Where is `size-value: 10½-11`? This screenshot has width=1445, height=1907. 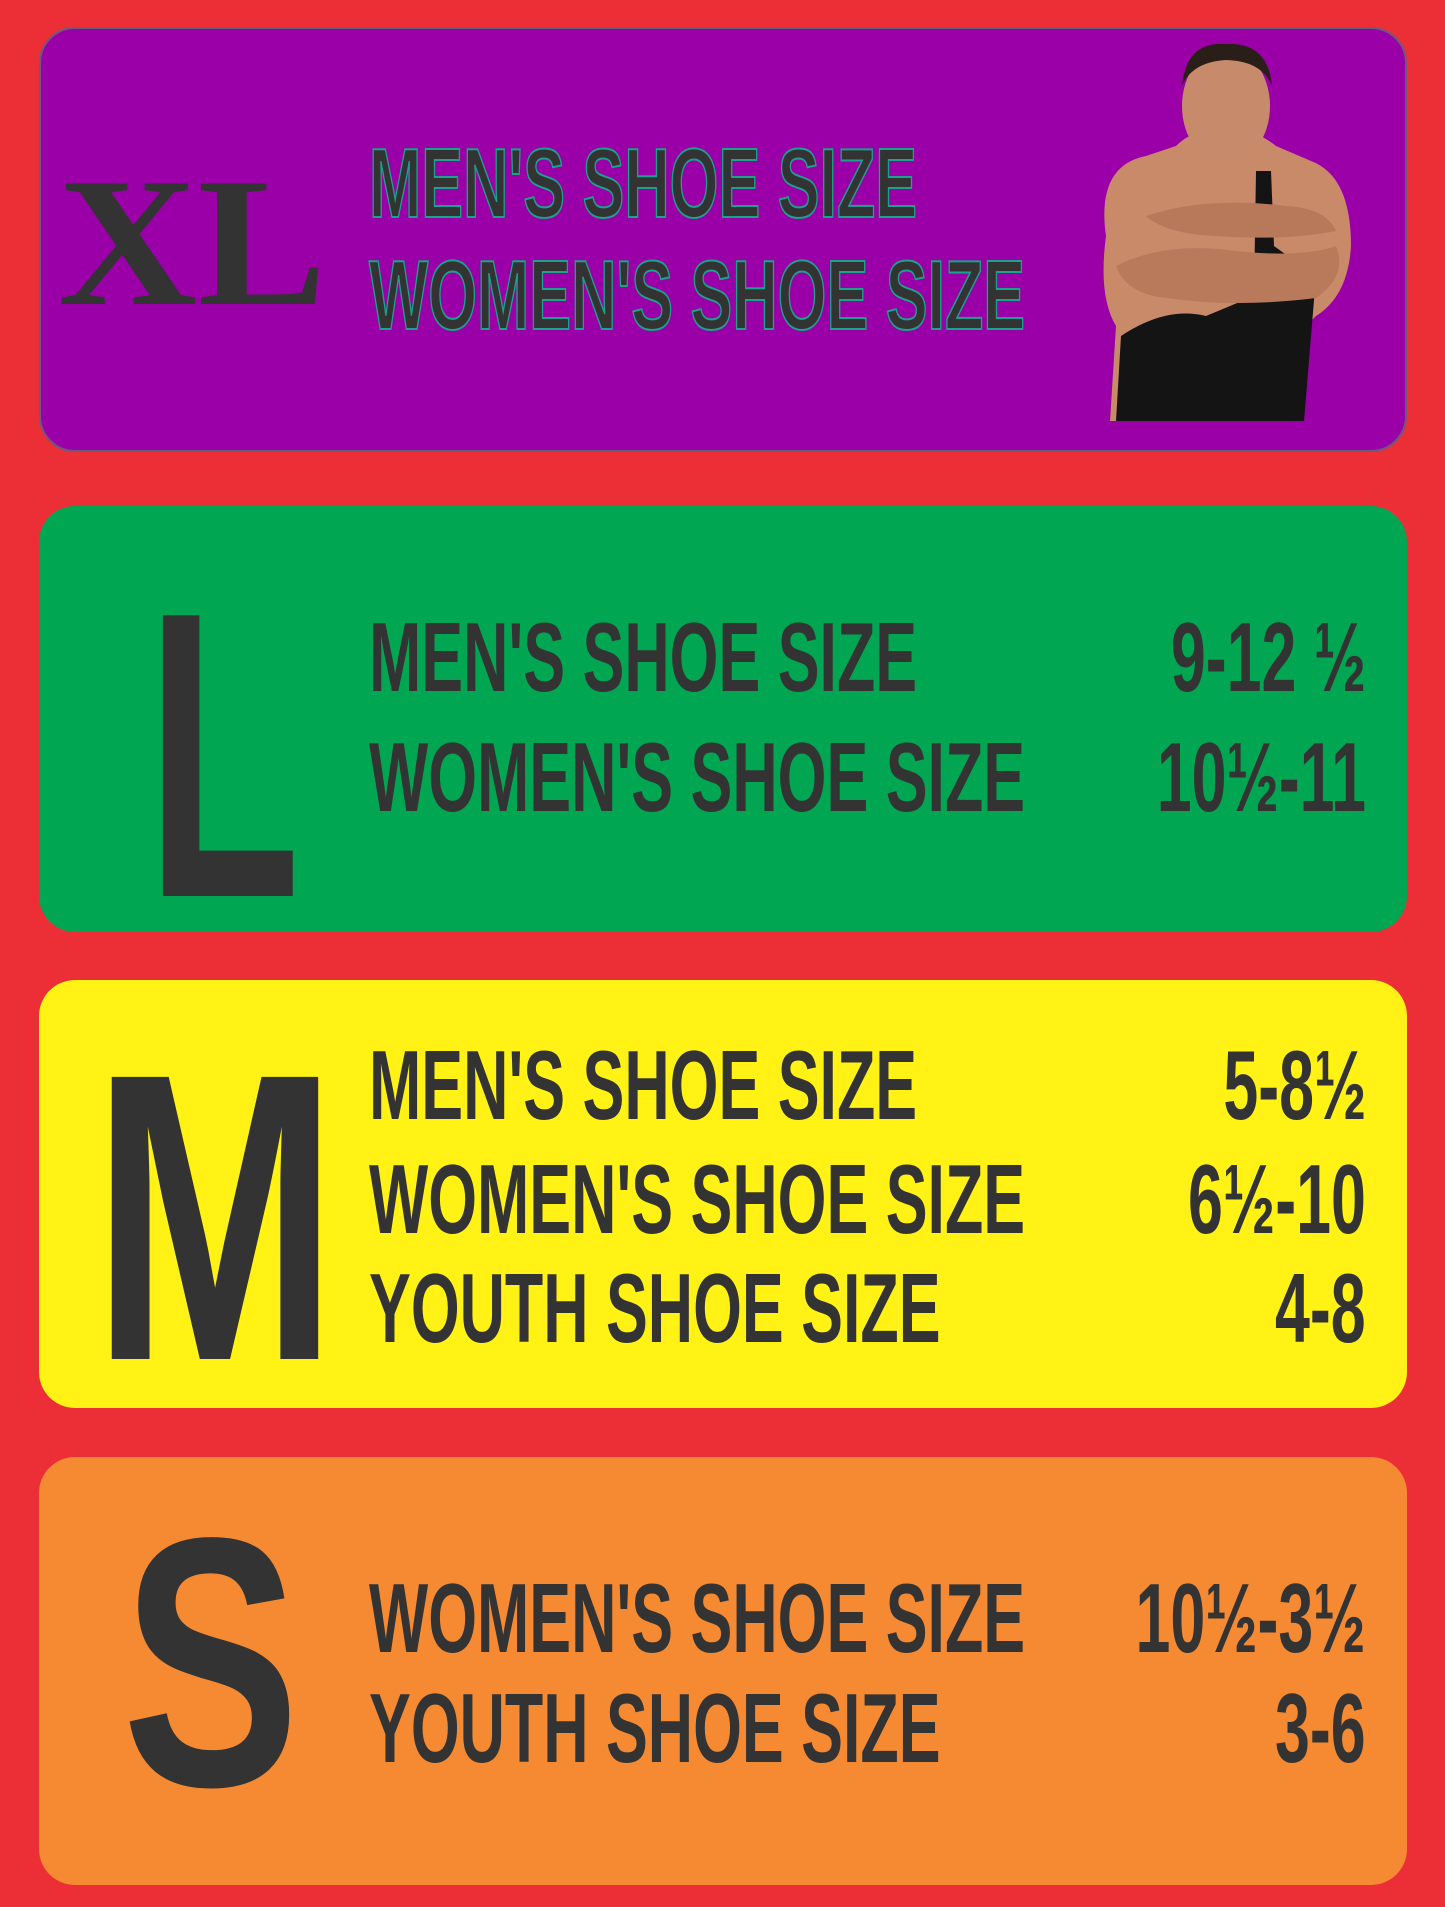
size-value: 10½-11 is located at coordinates (1261, 777).